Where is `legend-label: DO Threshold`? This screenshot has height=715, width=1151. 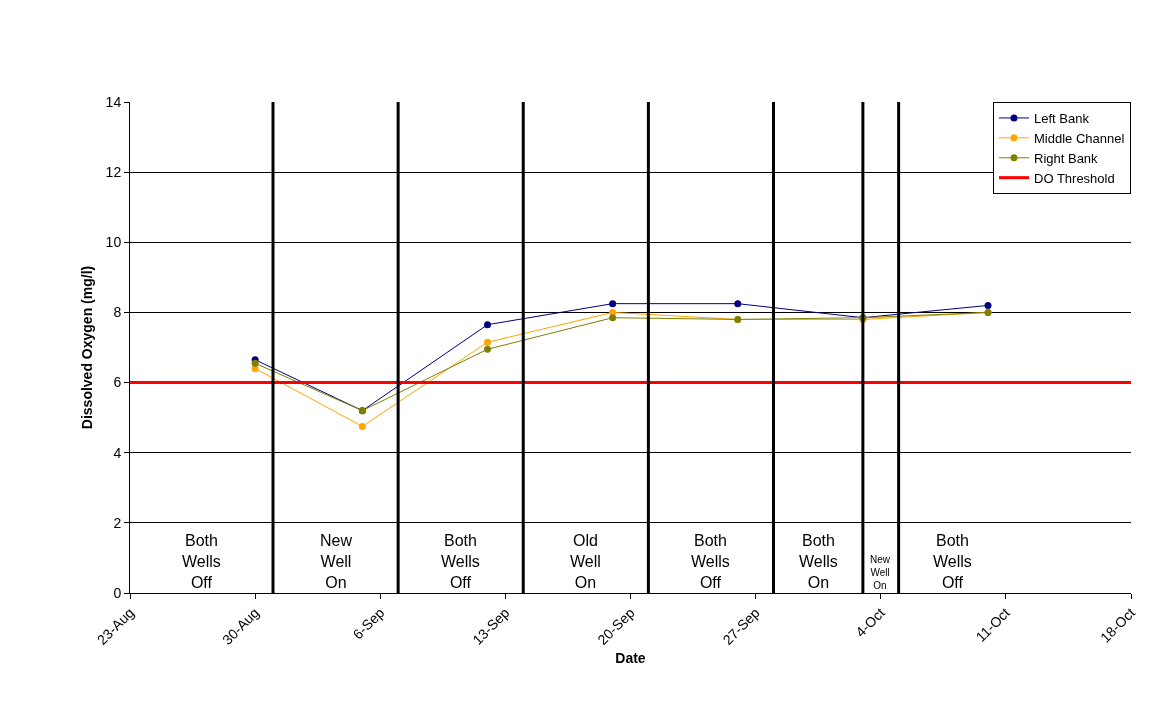 legend-label: DO Threshold is located at coordinates (1074, 178).